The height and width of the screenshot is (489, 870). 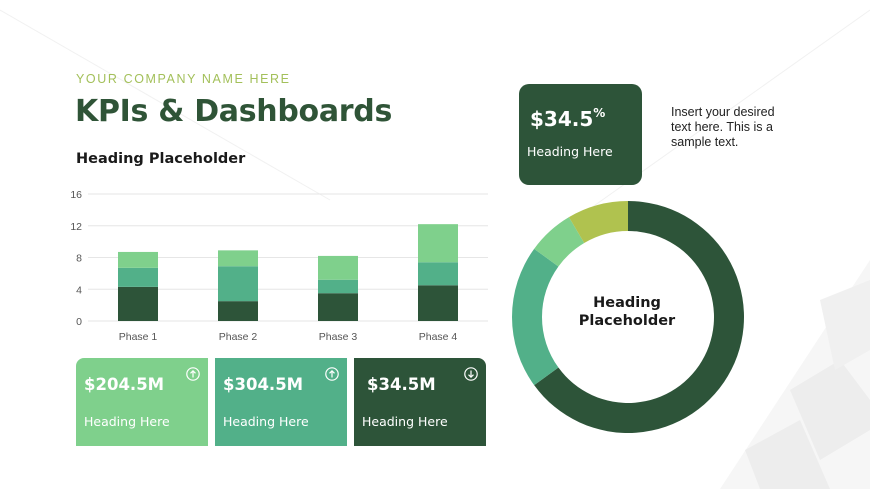 What do you see at coordinates (138, 337) in the screenshot?
I see `x-tick-label: Phase 1` at bounding box center [138, 337].